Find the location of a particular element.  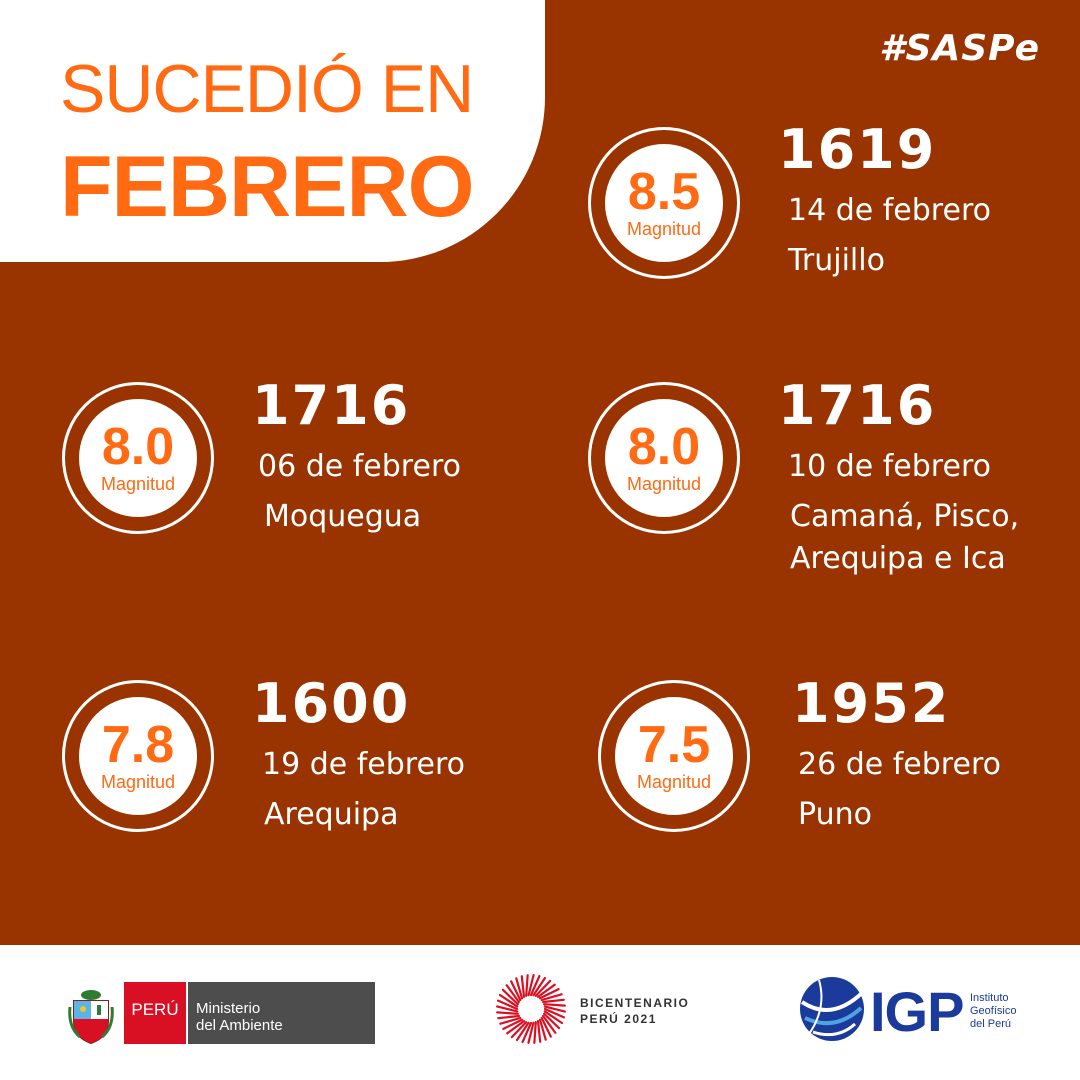

peru-logo: PERÚ is located at coordinates (155, 1013).